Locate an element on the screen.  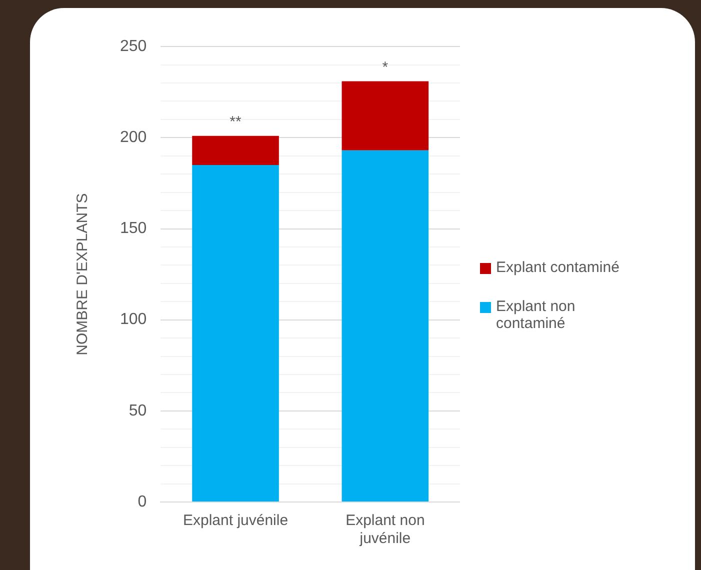
legend-label: Explant non contaminé is located at coordinates (536, 315).